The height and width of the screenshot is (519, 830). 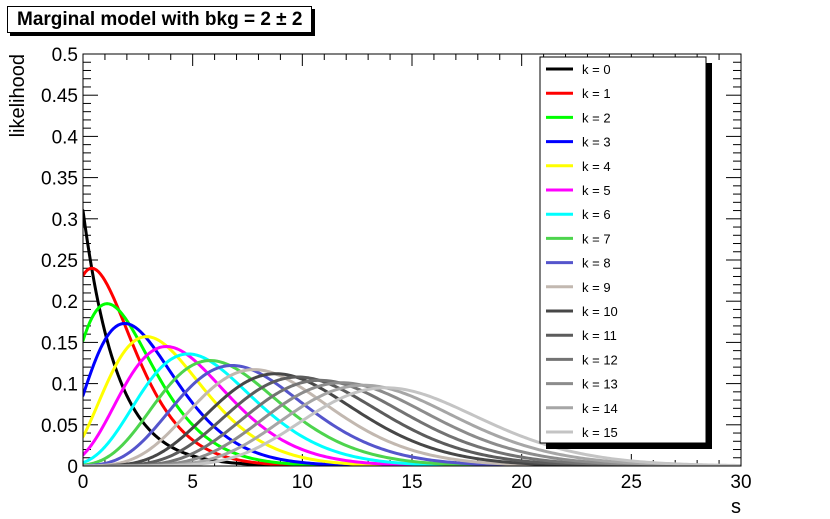 What do you see at coordinates (59, 179) in the screenshot?
I see `y-tick-label: 0.35` at bounding box center [59, 179].